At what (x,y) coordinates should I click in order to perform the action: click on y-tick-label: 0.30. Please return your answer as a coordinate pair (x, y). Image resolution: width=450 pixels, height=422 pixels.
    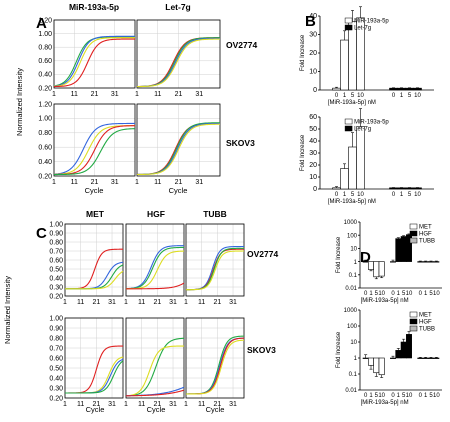
    Looking at the image, I should click on (56, 287).